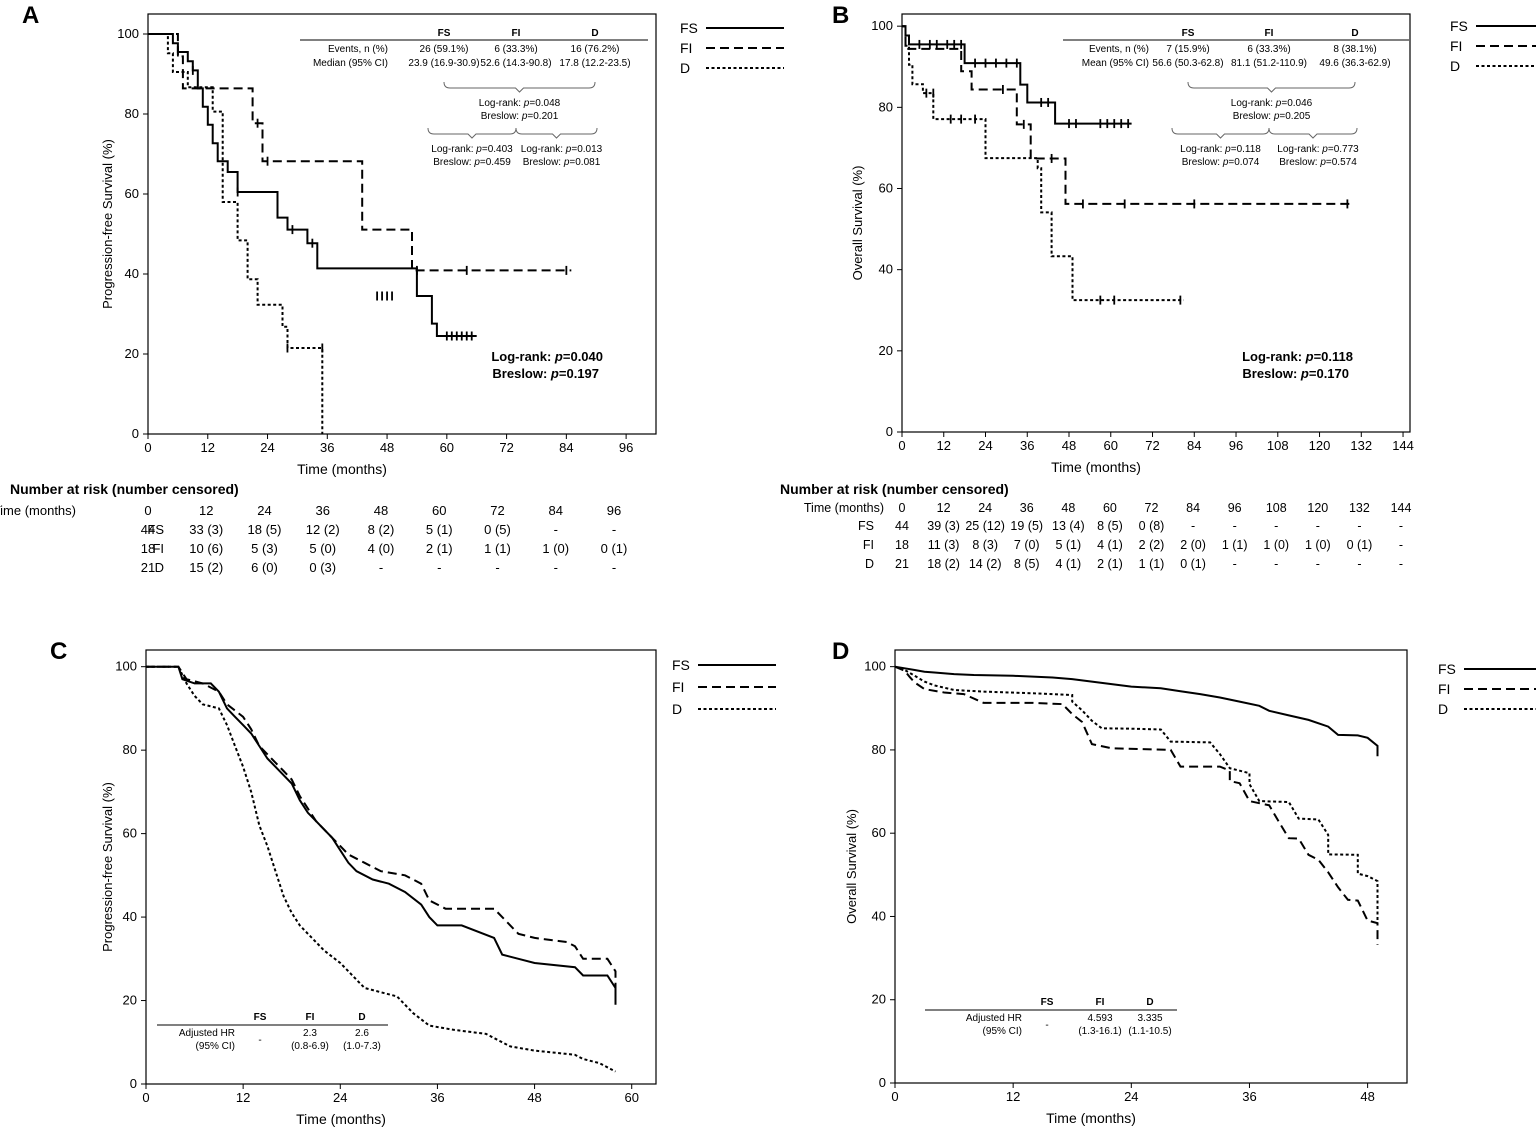  Describe the element at coordinates (215, 1046) in the screenshot. I see `hr-row-label-ci: (95% CI)` at that location.